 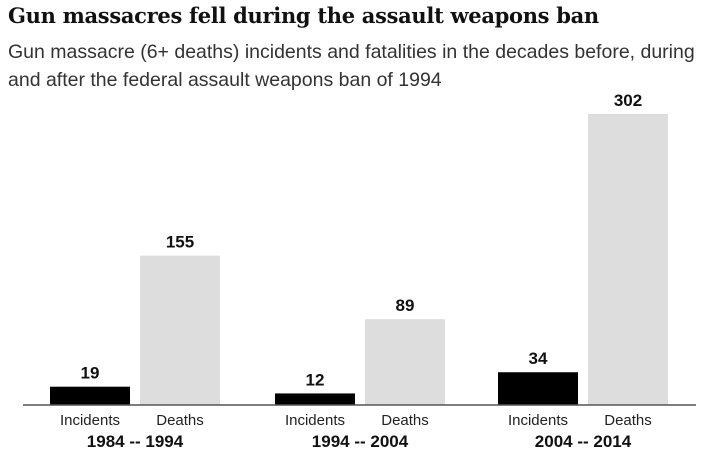 What do you see at coordinates (135, 441) in the screenshot?
I see `category-label: 1984 -- 1994` at bounding box center [135, 441].